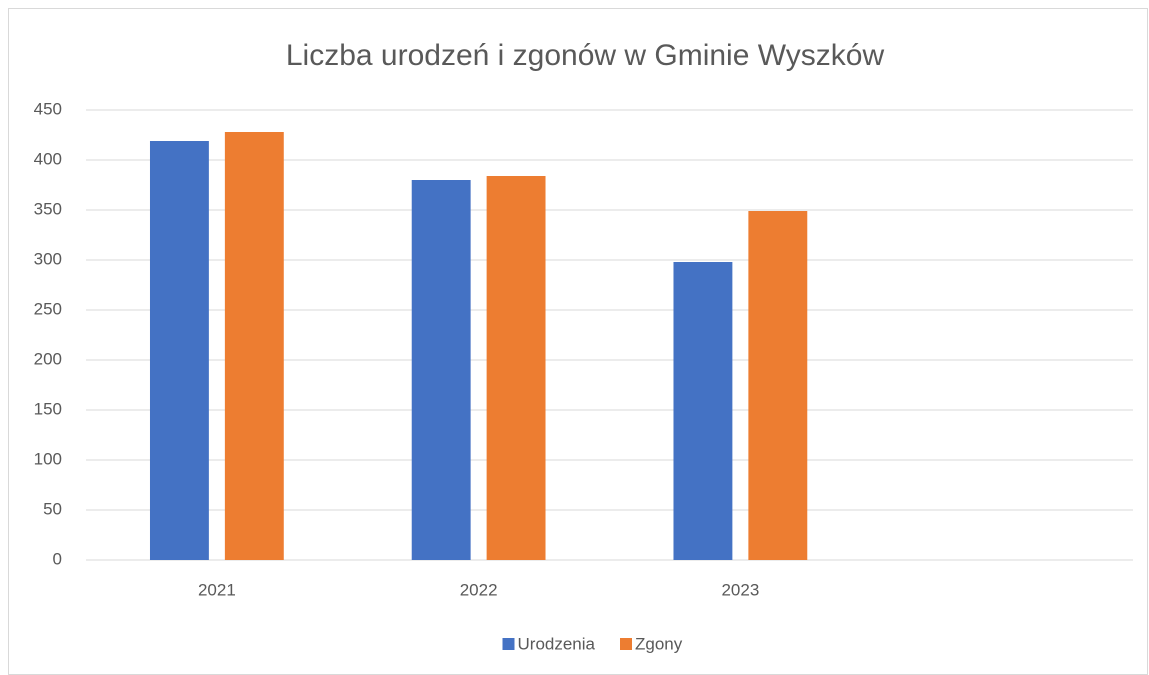 This screenshot has width=1149, height=675. I want to click on legend-label: Urodzenia, so click(557, 643).